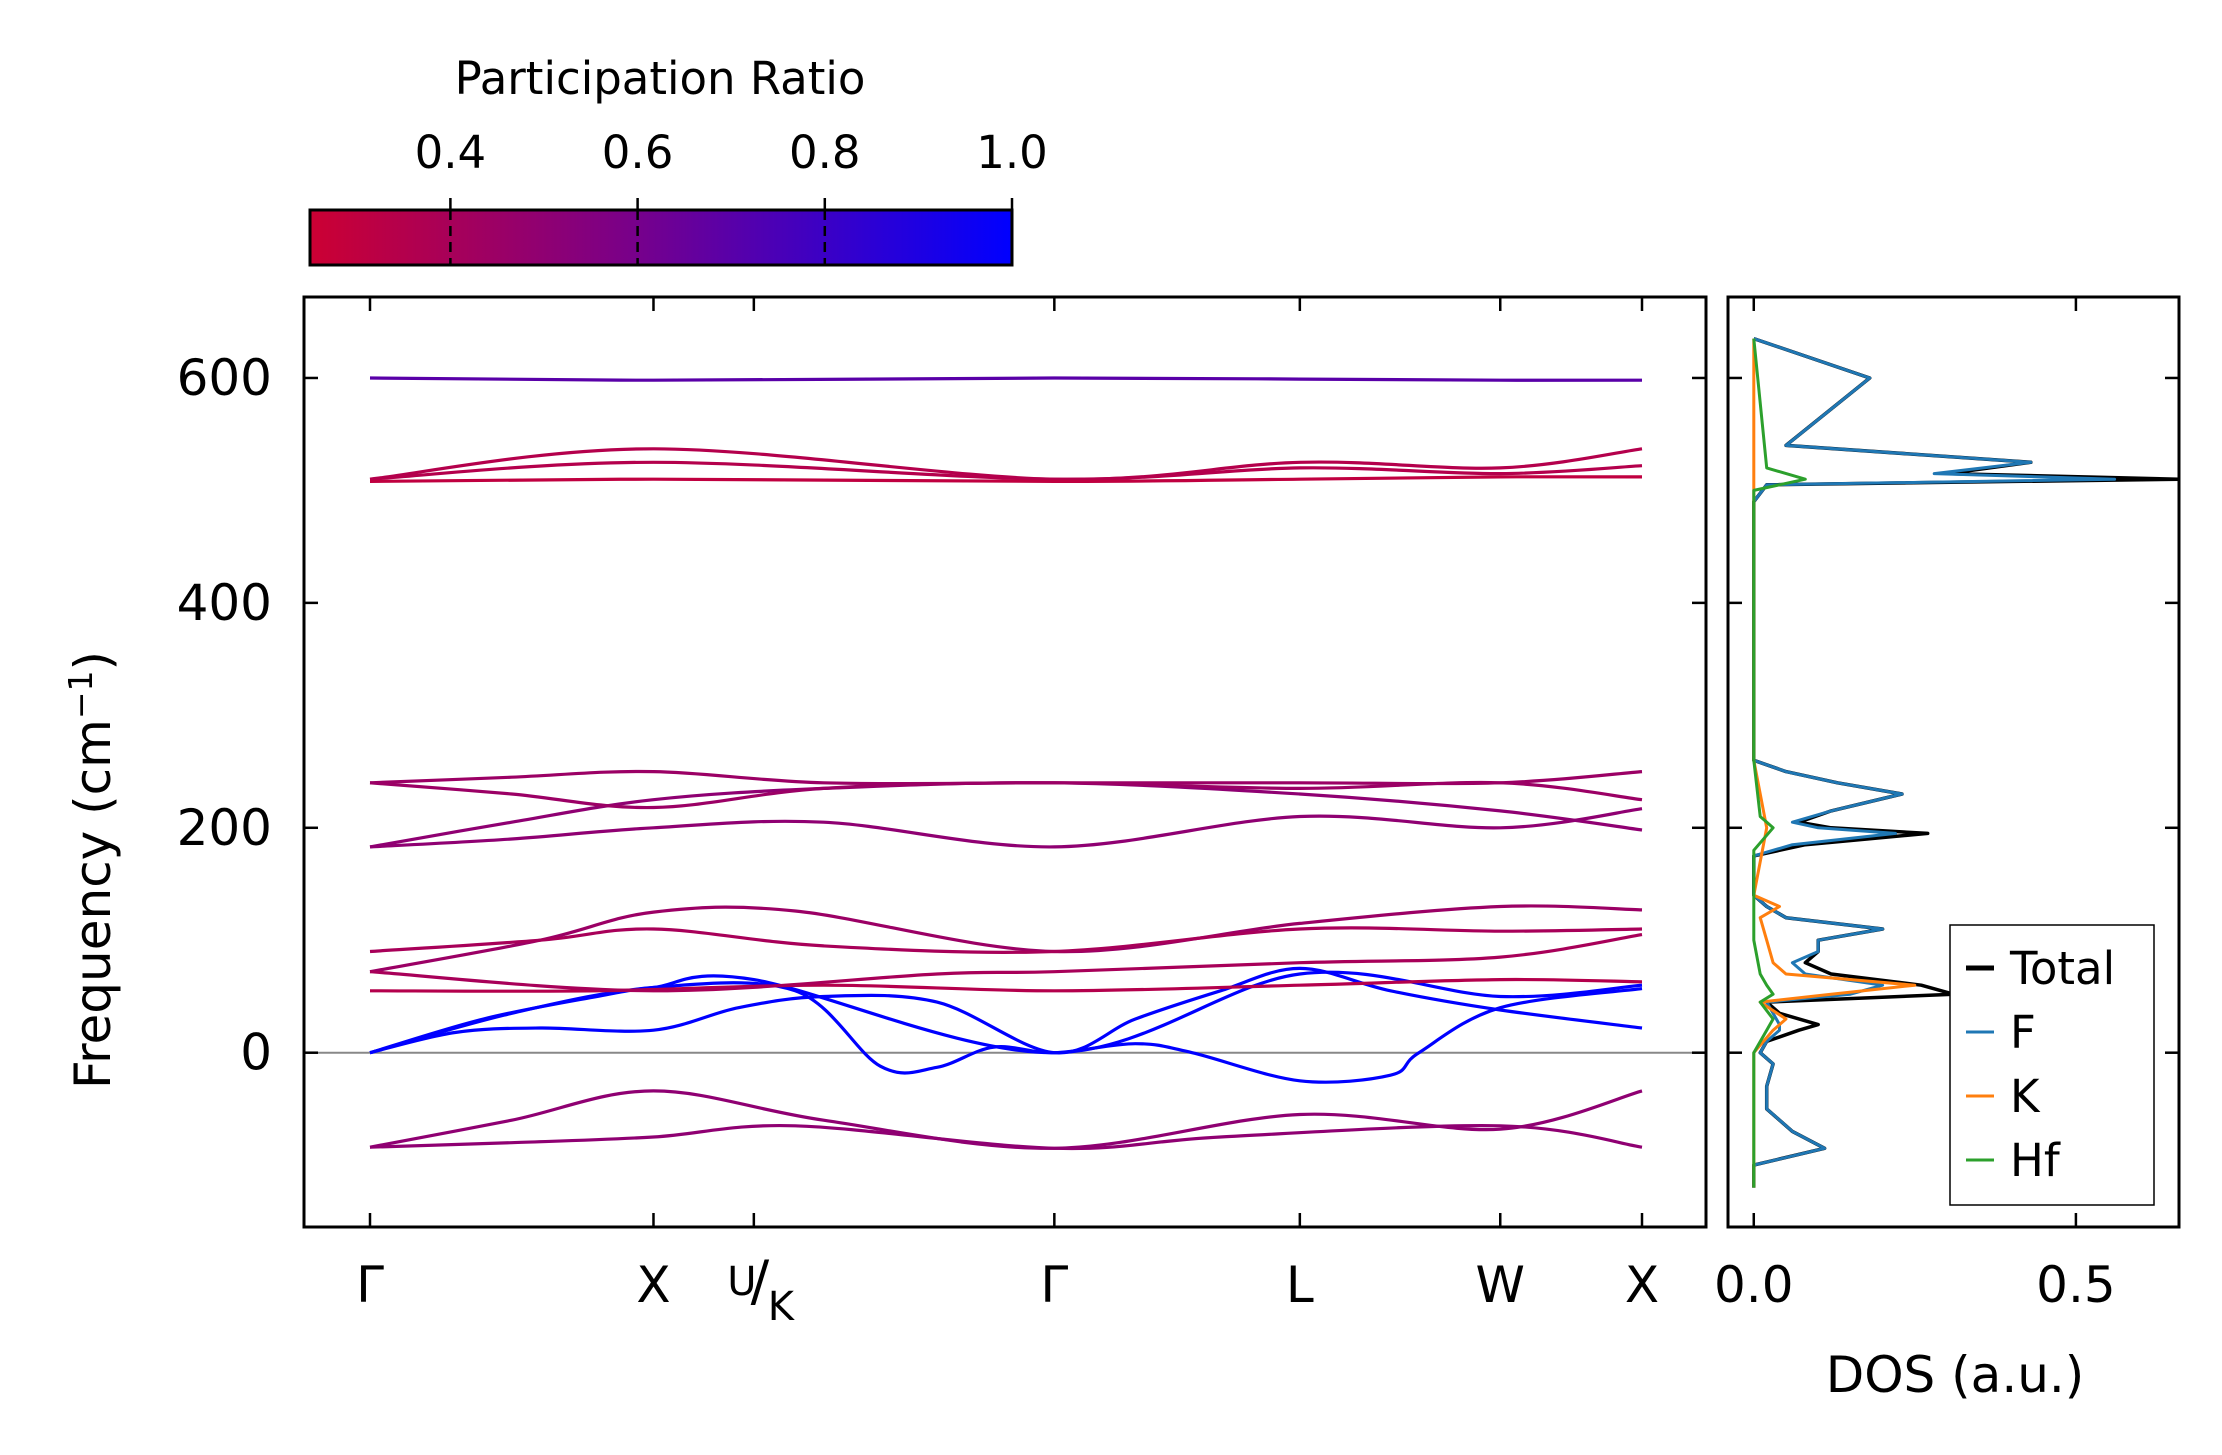  What do you see at coordinates (2023, 1032) in the screenshot?
I see `legend-label: F` at bounding box center [2023, 1032].